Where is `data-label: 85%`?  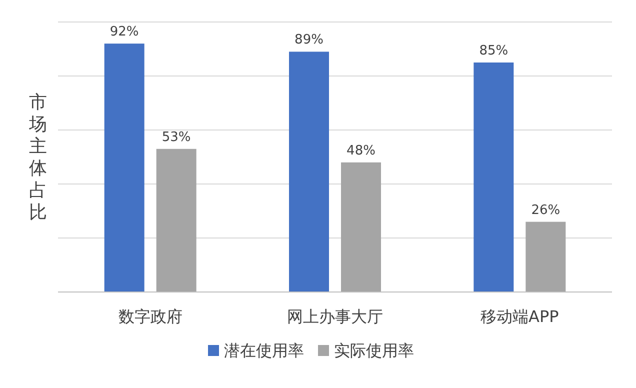 data-label: 85% is located at coordinates (493, 51).